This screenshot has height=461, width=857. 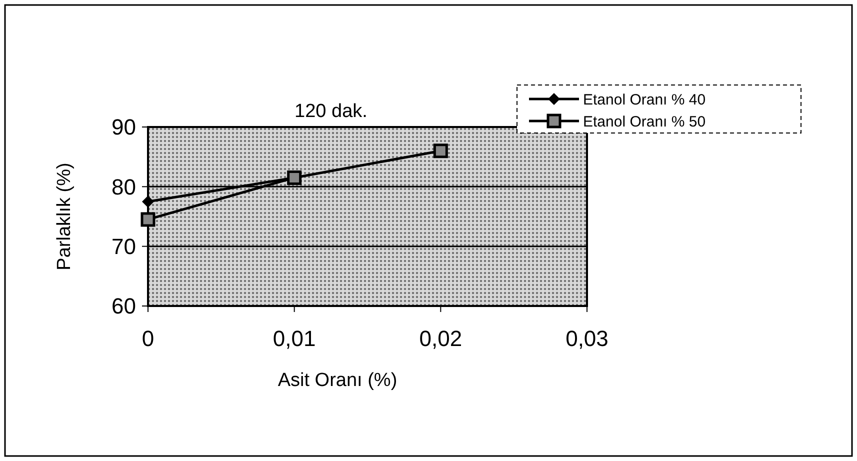 What do you see at coordinates (644, 121) in the screenshot?
I see `legend-label: Etanol Oranı % 50` at bounding box center [644, 121].